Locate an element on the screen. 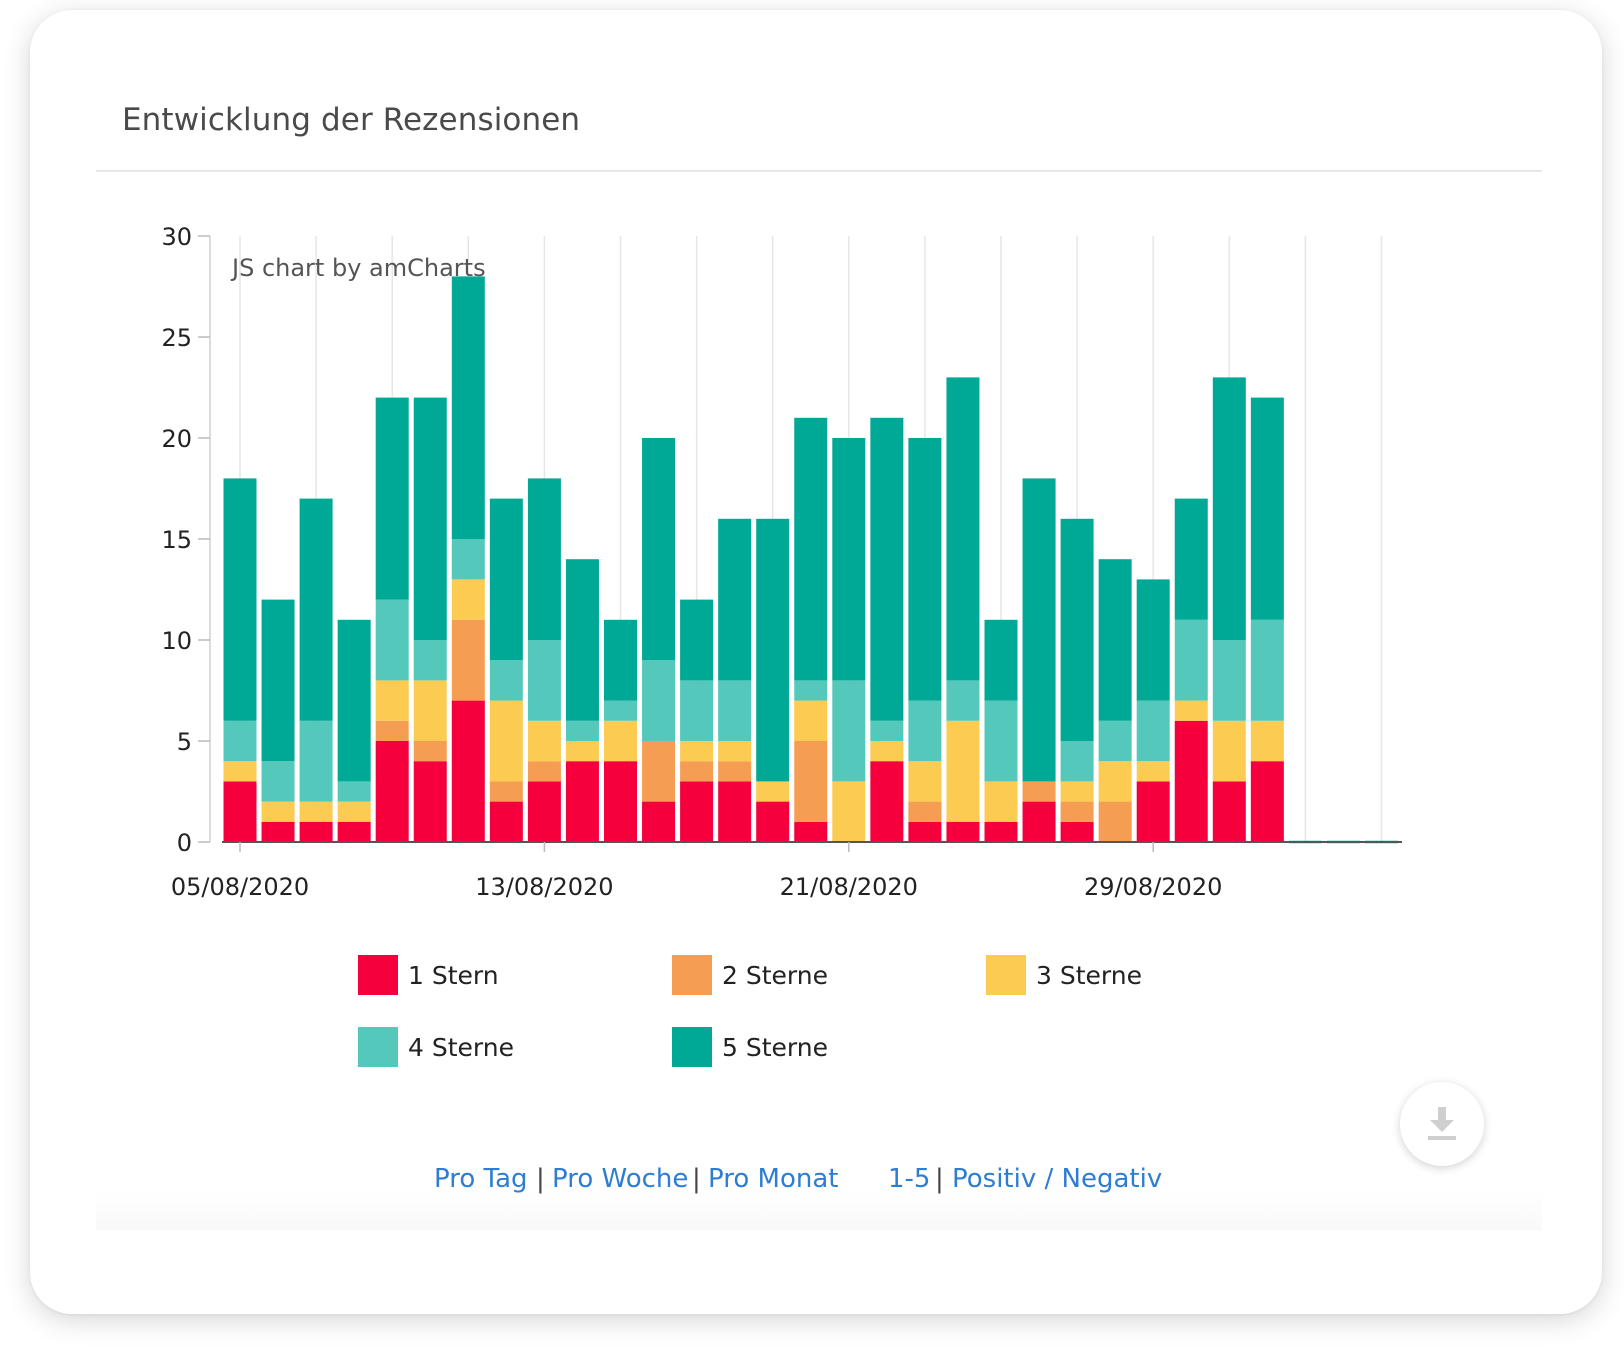 Image resolution: width=1624 pixels, height=1364 pixels. pro-tag-link: Pro Tag is located at coordinates (481, 1179).